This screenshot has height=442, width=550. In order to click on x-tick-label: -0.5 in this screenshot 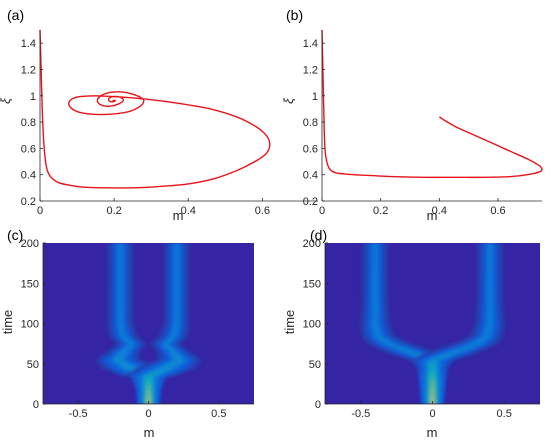, I will do `click(360, 414)`.